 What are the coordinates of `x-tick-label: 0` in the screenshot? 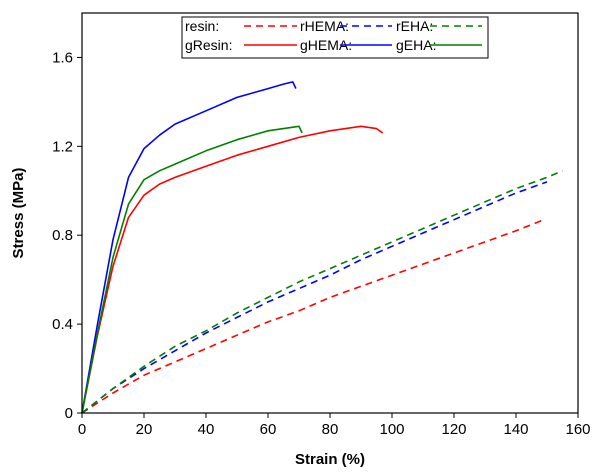 It's located at (82, 429).